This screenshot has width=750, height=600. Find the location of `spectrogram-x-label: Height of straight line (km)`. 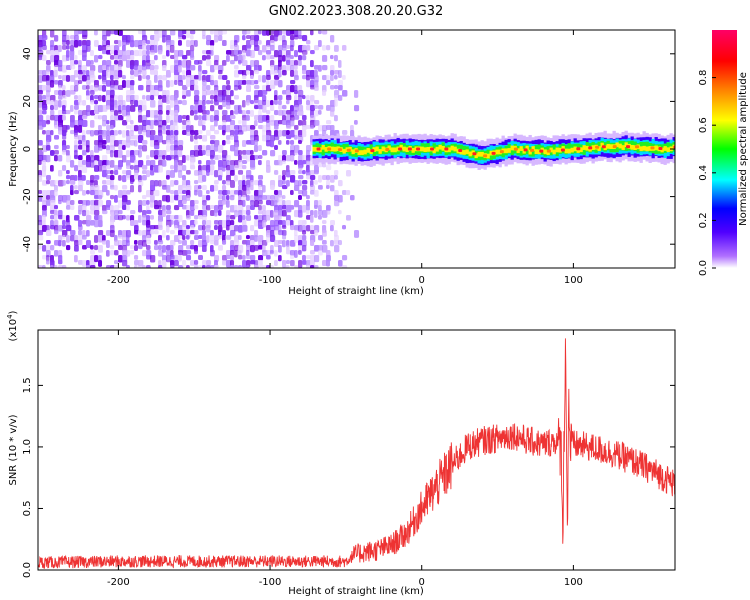

spectrogram-x-label: Height of straight line (km) is located at coordinates (356, 291).